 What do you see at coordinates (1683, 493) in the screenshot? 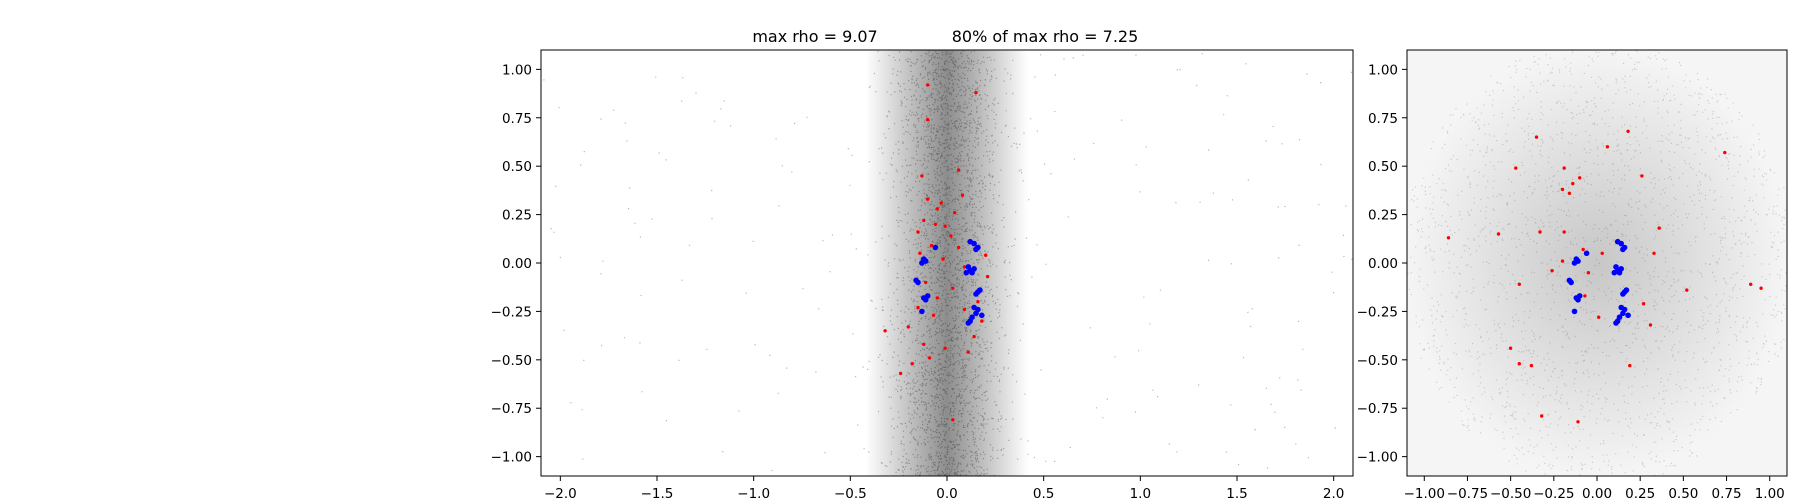
I see `x-tick-label: 0.50` at bounding box center [1683, 493].